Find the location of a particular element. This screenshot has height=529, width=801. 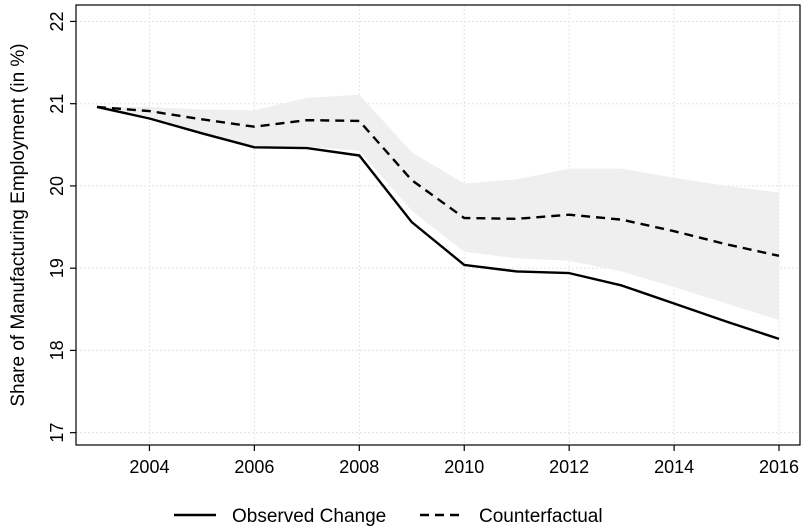

y-axis: 17 18 19 20 21 22 is located at coordinates (61, 227).